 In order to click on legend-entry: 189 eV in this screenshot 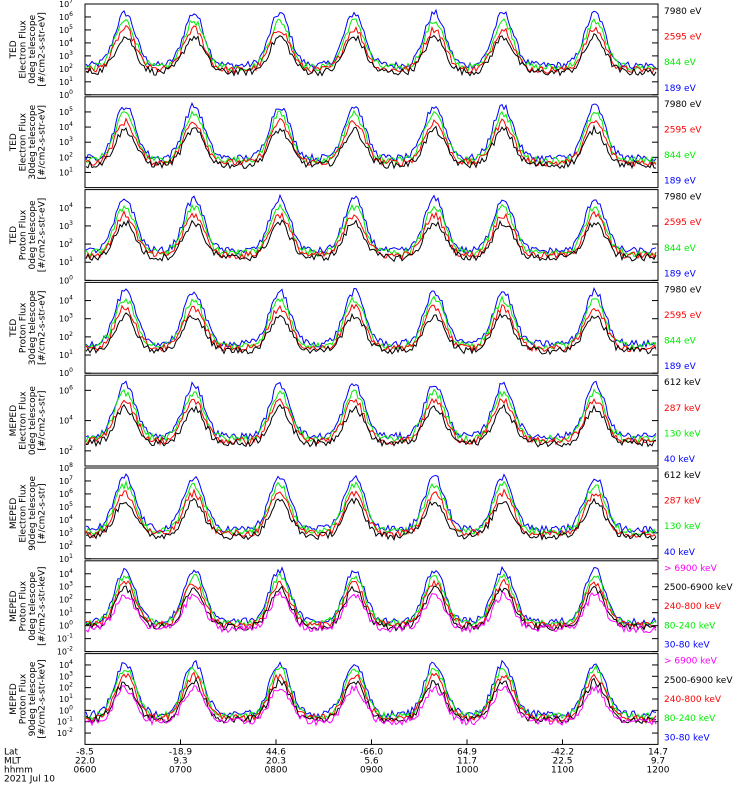, I will do `click(680, 274)`.